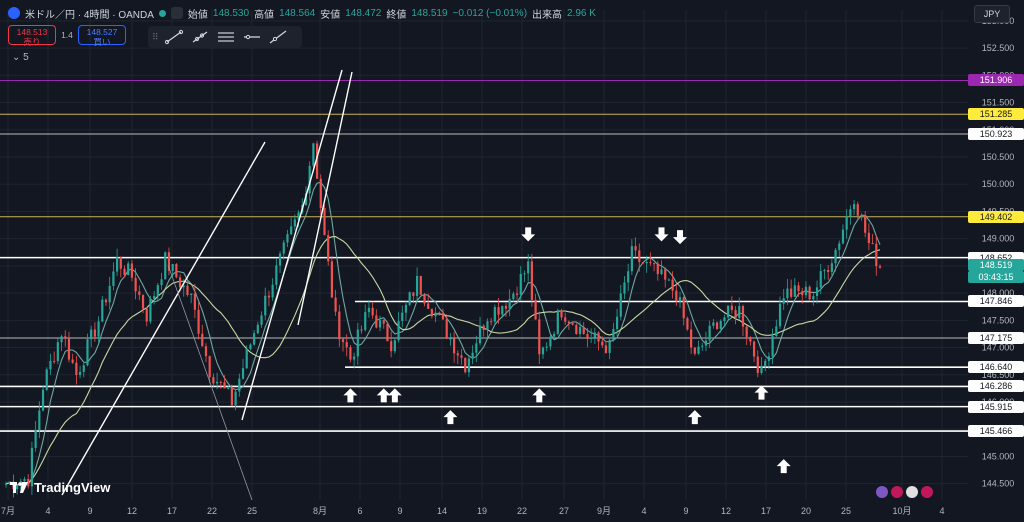 This screenshot has width=1024, height=522. I want to click on x-tick-label: 17, so click(172, 511).